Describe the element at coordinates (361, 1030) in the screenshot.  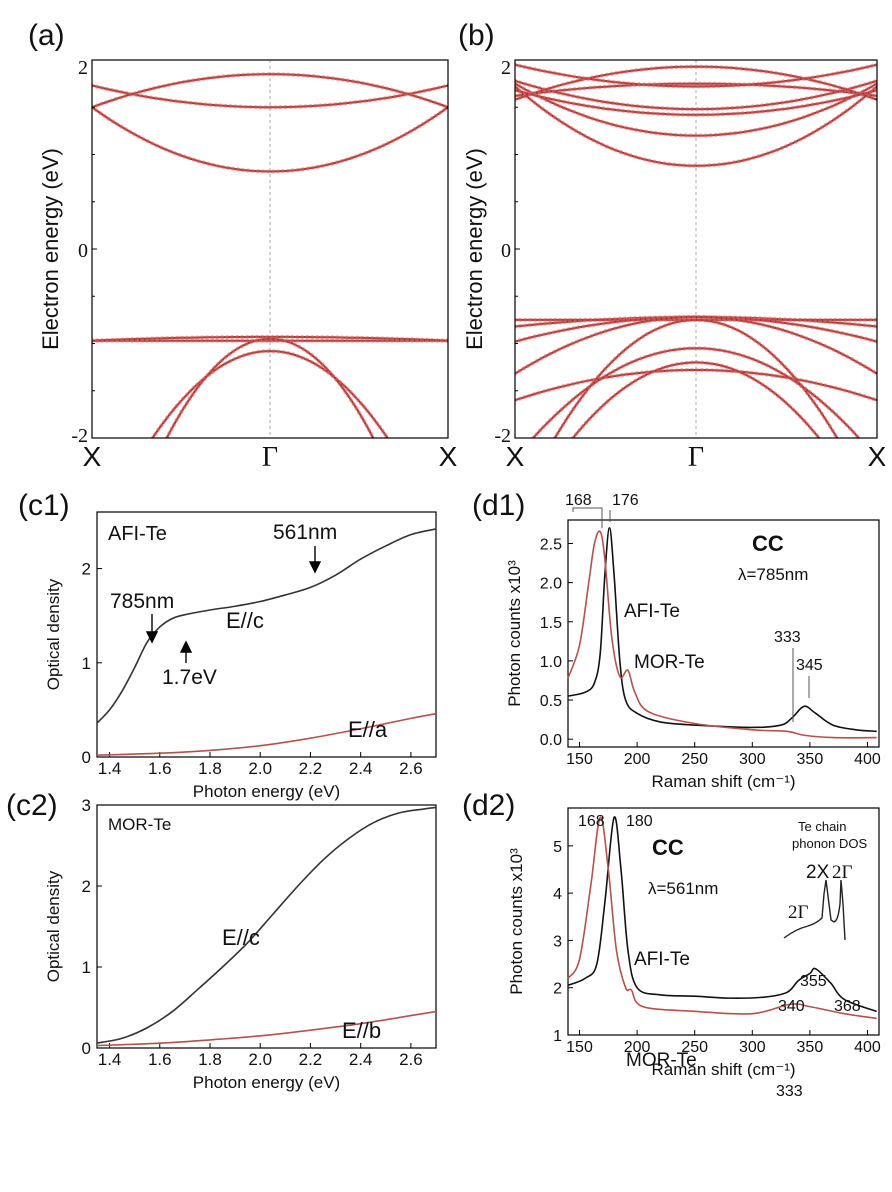
I see `c2-eb-label: E//b` at that location.